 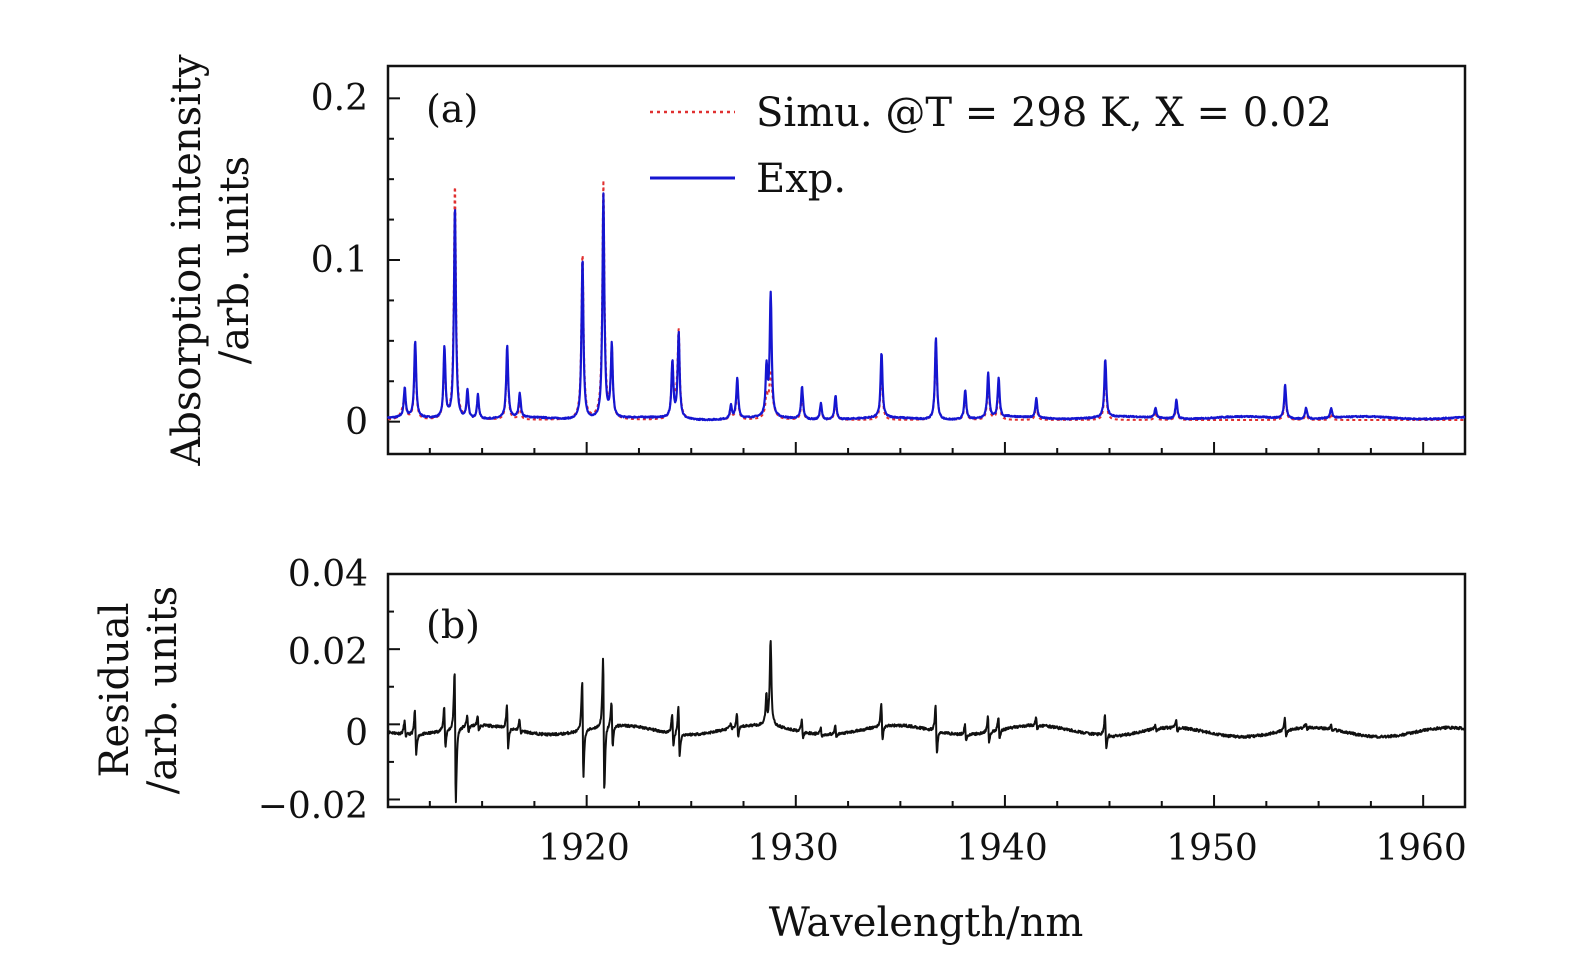 I want to click on legend-simu-label: Simu. @T = 298 K, X = 0.02, so click(x=1044, y=113).